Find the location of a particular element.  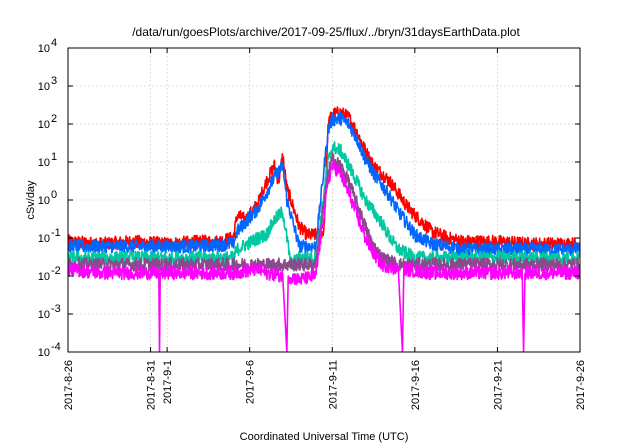

y-tick-exponent: 4 is located at coordinates (54, 43).